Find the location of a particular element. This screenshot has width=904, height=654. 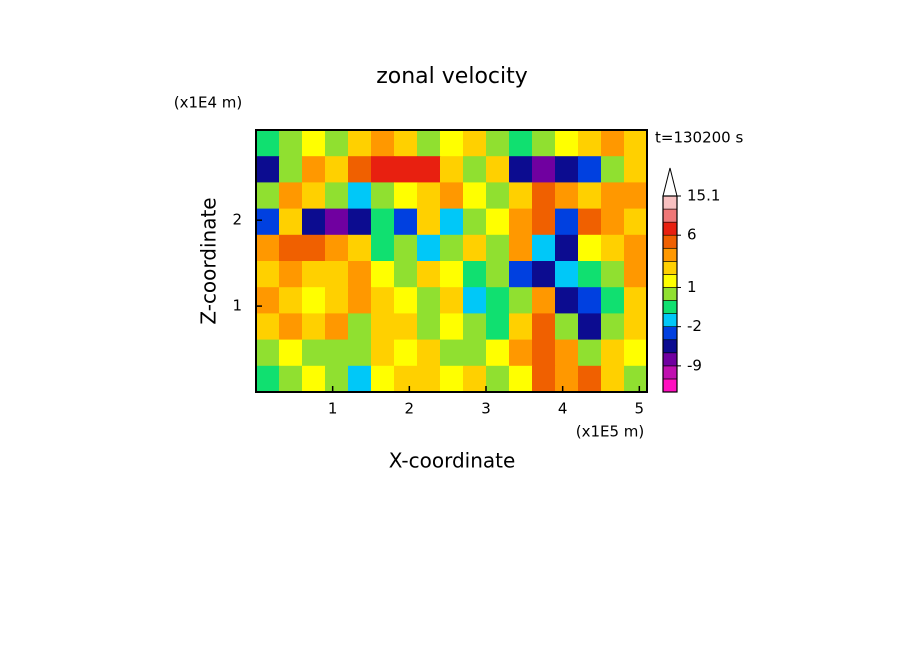

x-tick-label: 3 is located at coordinates (486, 409).